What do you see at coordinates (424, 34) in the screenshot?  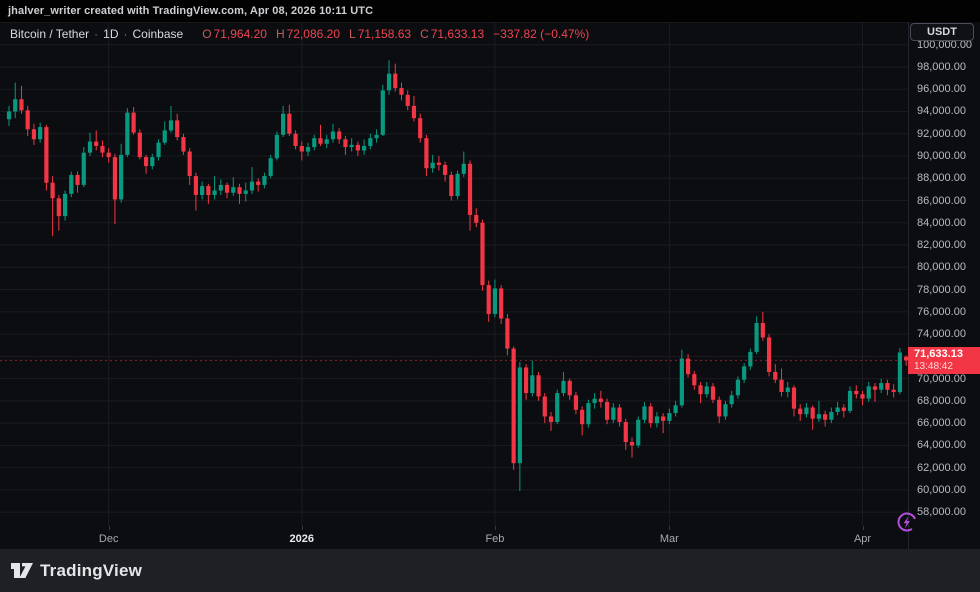 I see `close-letter: C` at bounding box center [424, 34].